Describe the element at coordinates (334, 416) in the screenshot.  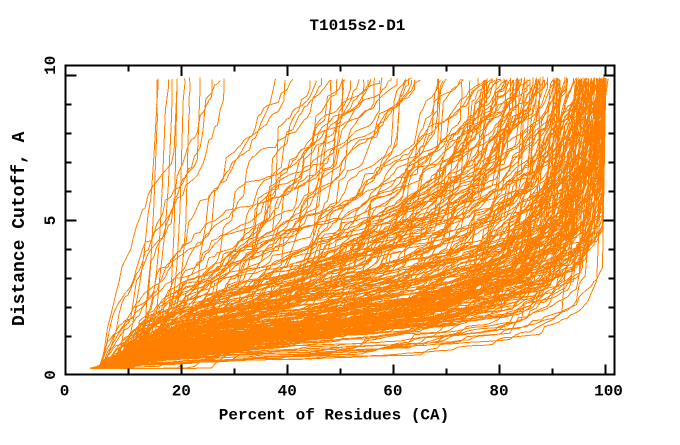
I see `svg-text: Percent of Residues (CA)` at that location.